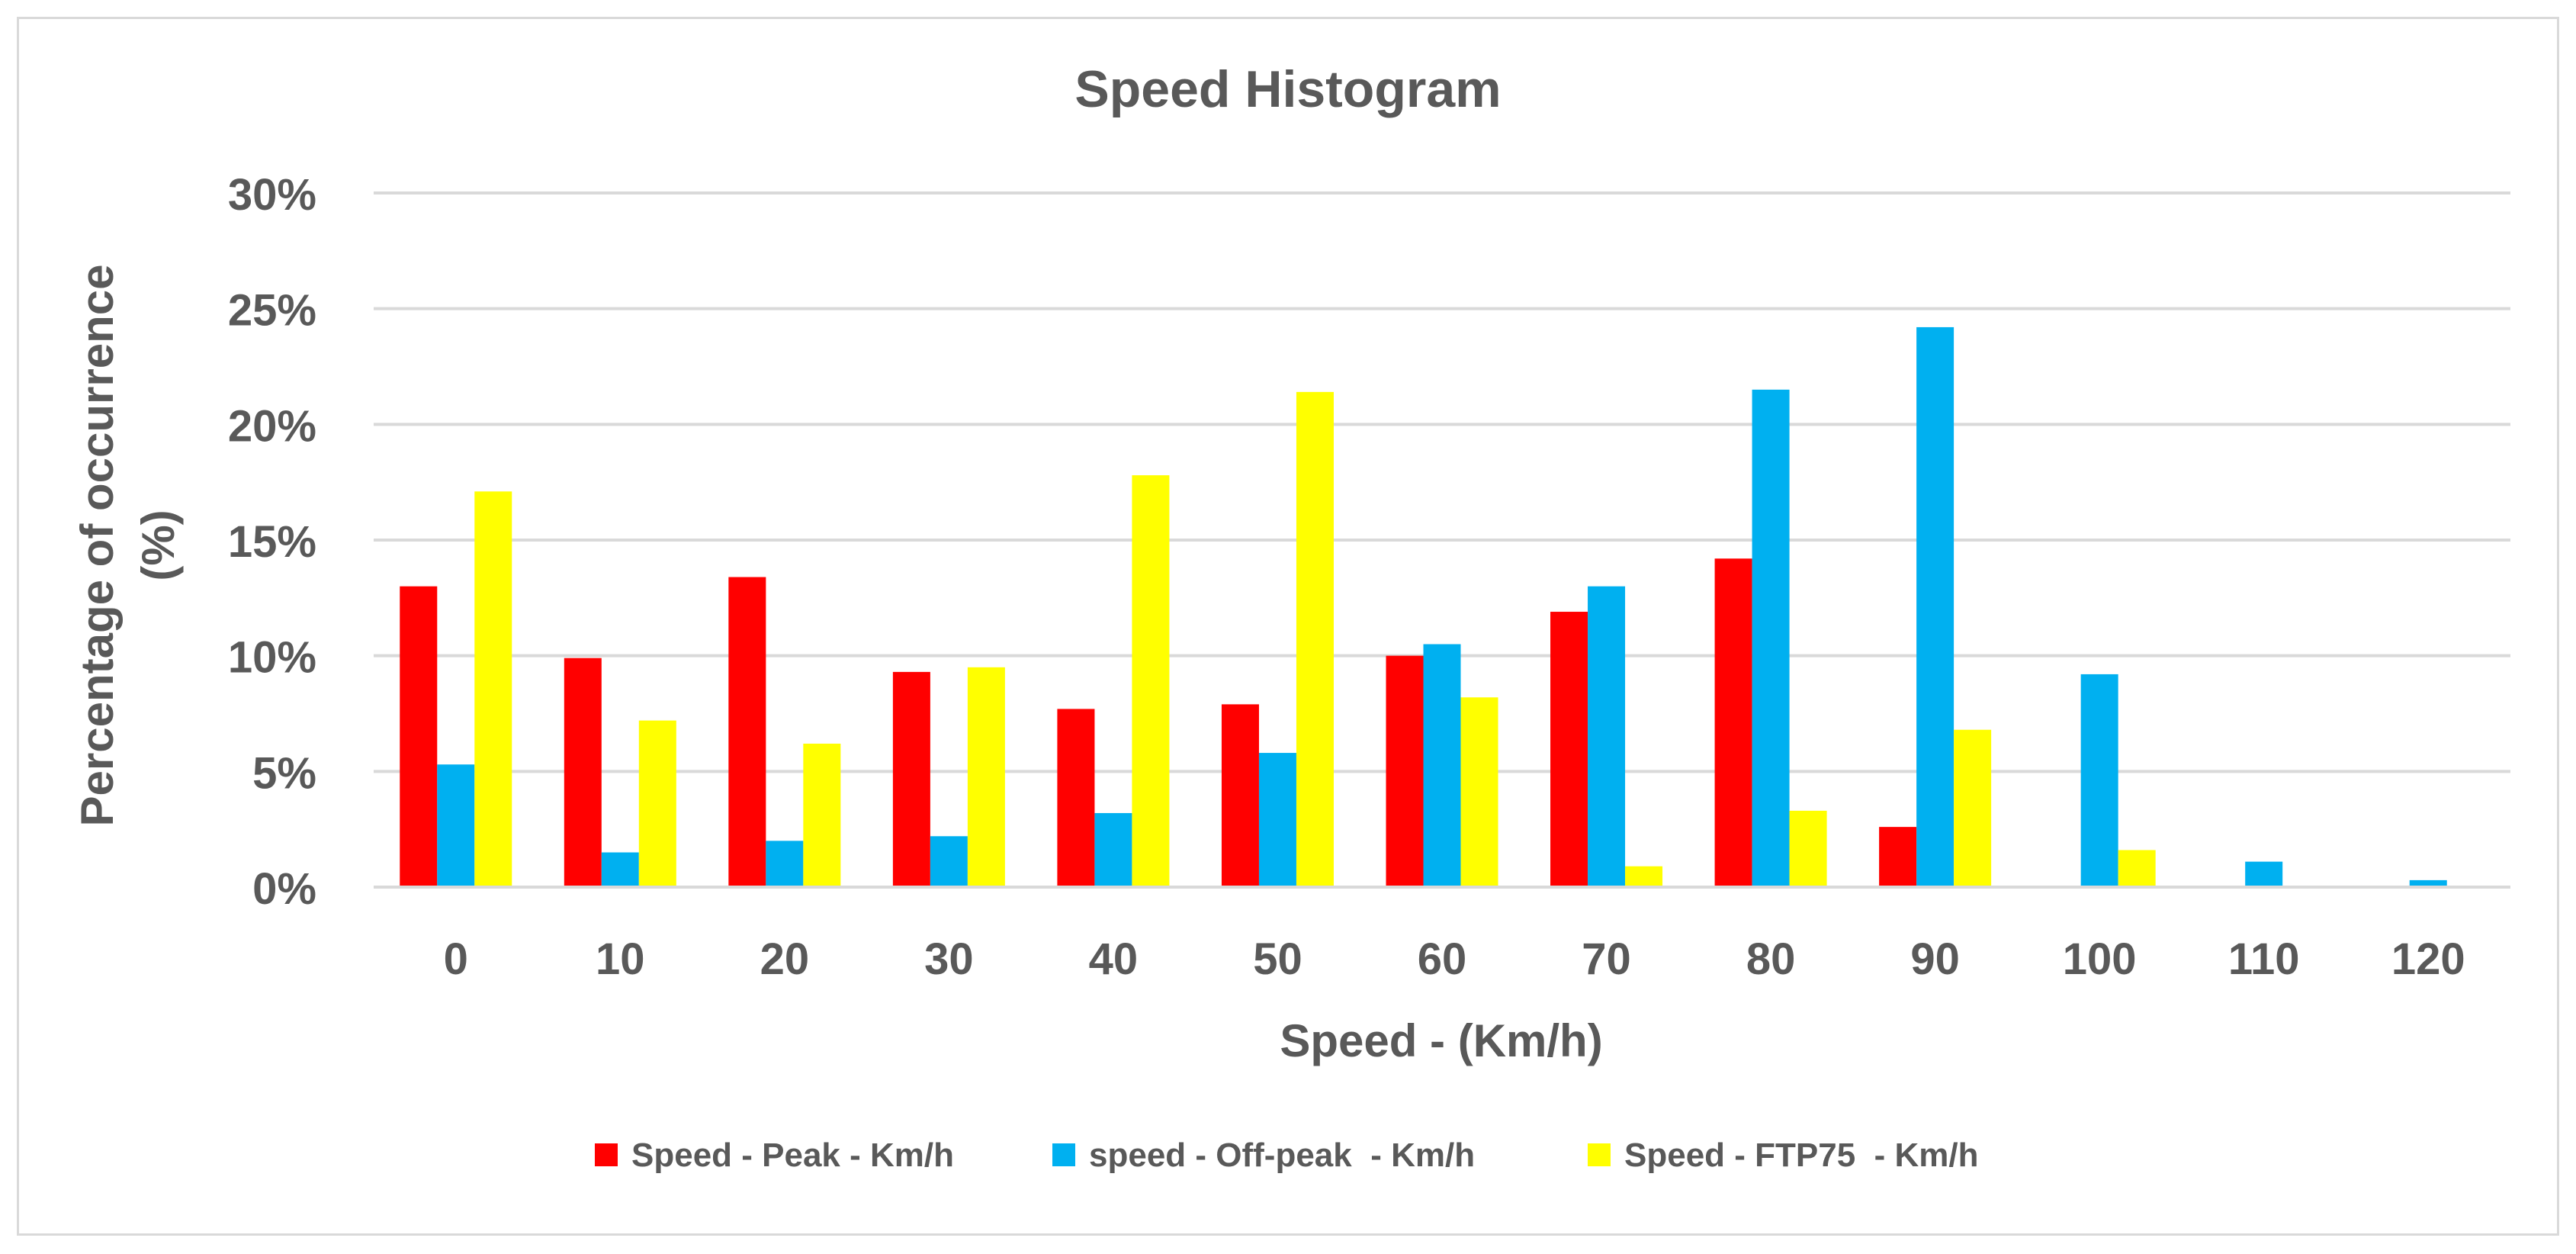  Describe the element at coordinates (1606, 959) in the screenshot. I see `x-tick-label: 70` at that location.